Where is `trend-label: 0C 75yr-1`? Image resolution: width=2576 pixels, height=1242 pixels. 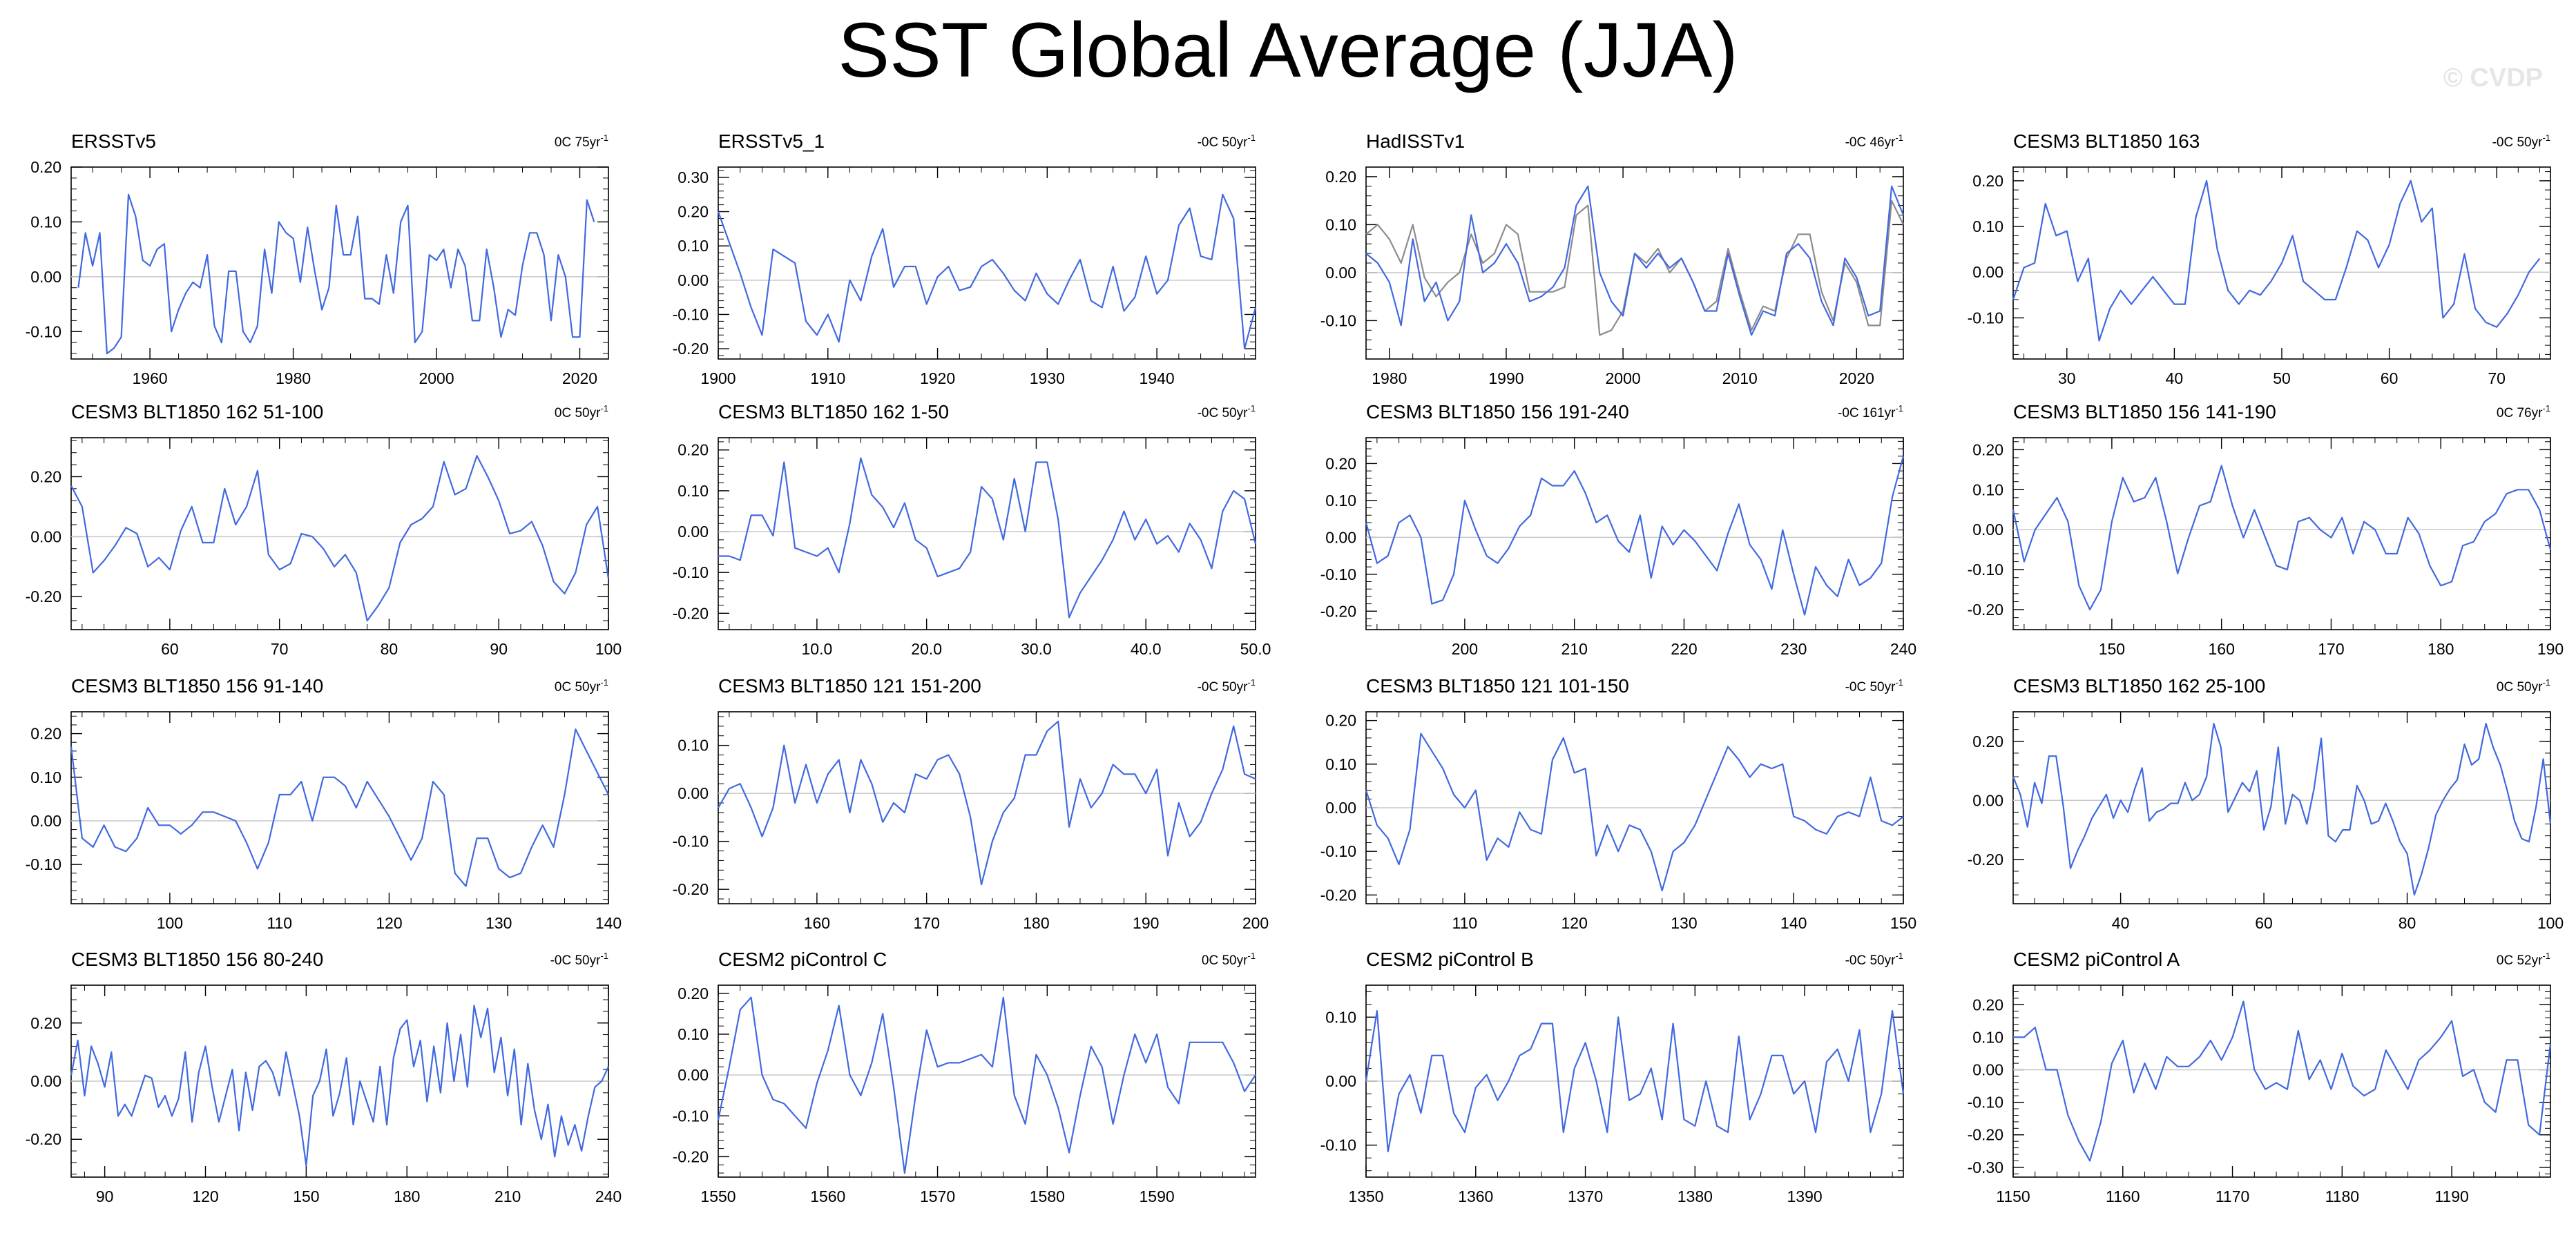
trend-label: 0C 75yr-1 is located at coordinates (581, 141).